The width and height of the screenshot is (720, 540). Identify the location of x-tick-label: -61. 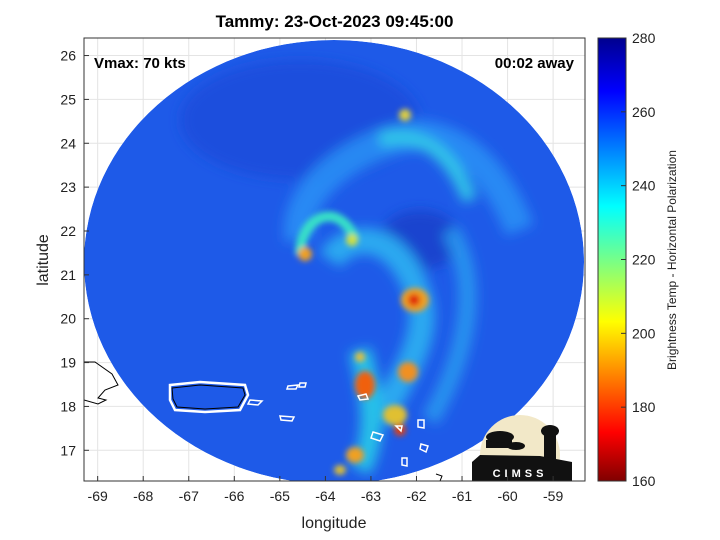
(462, 496).